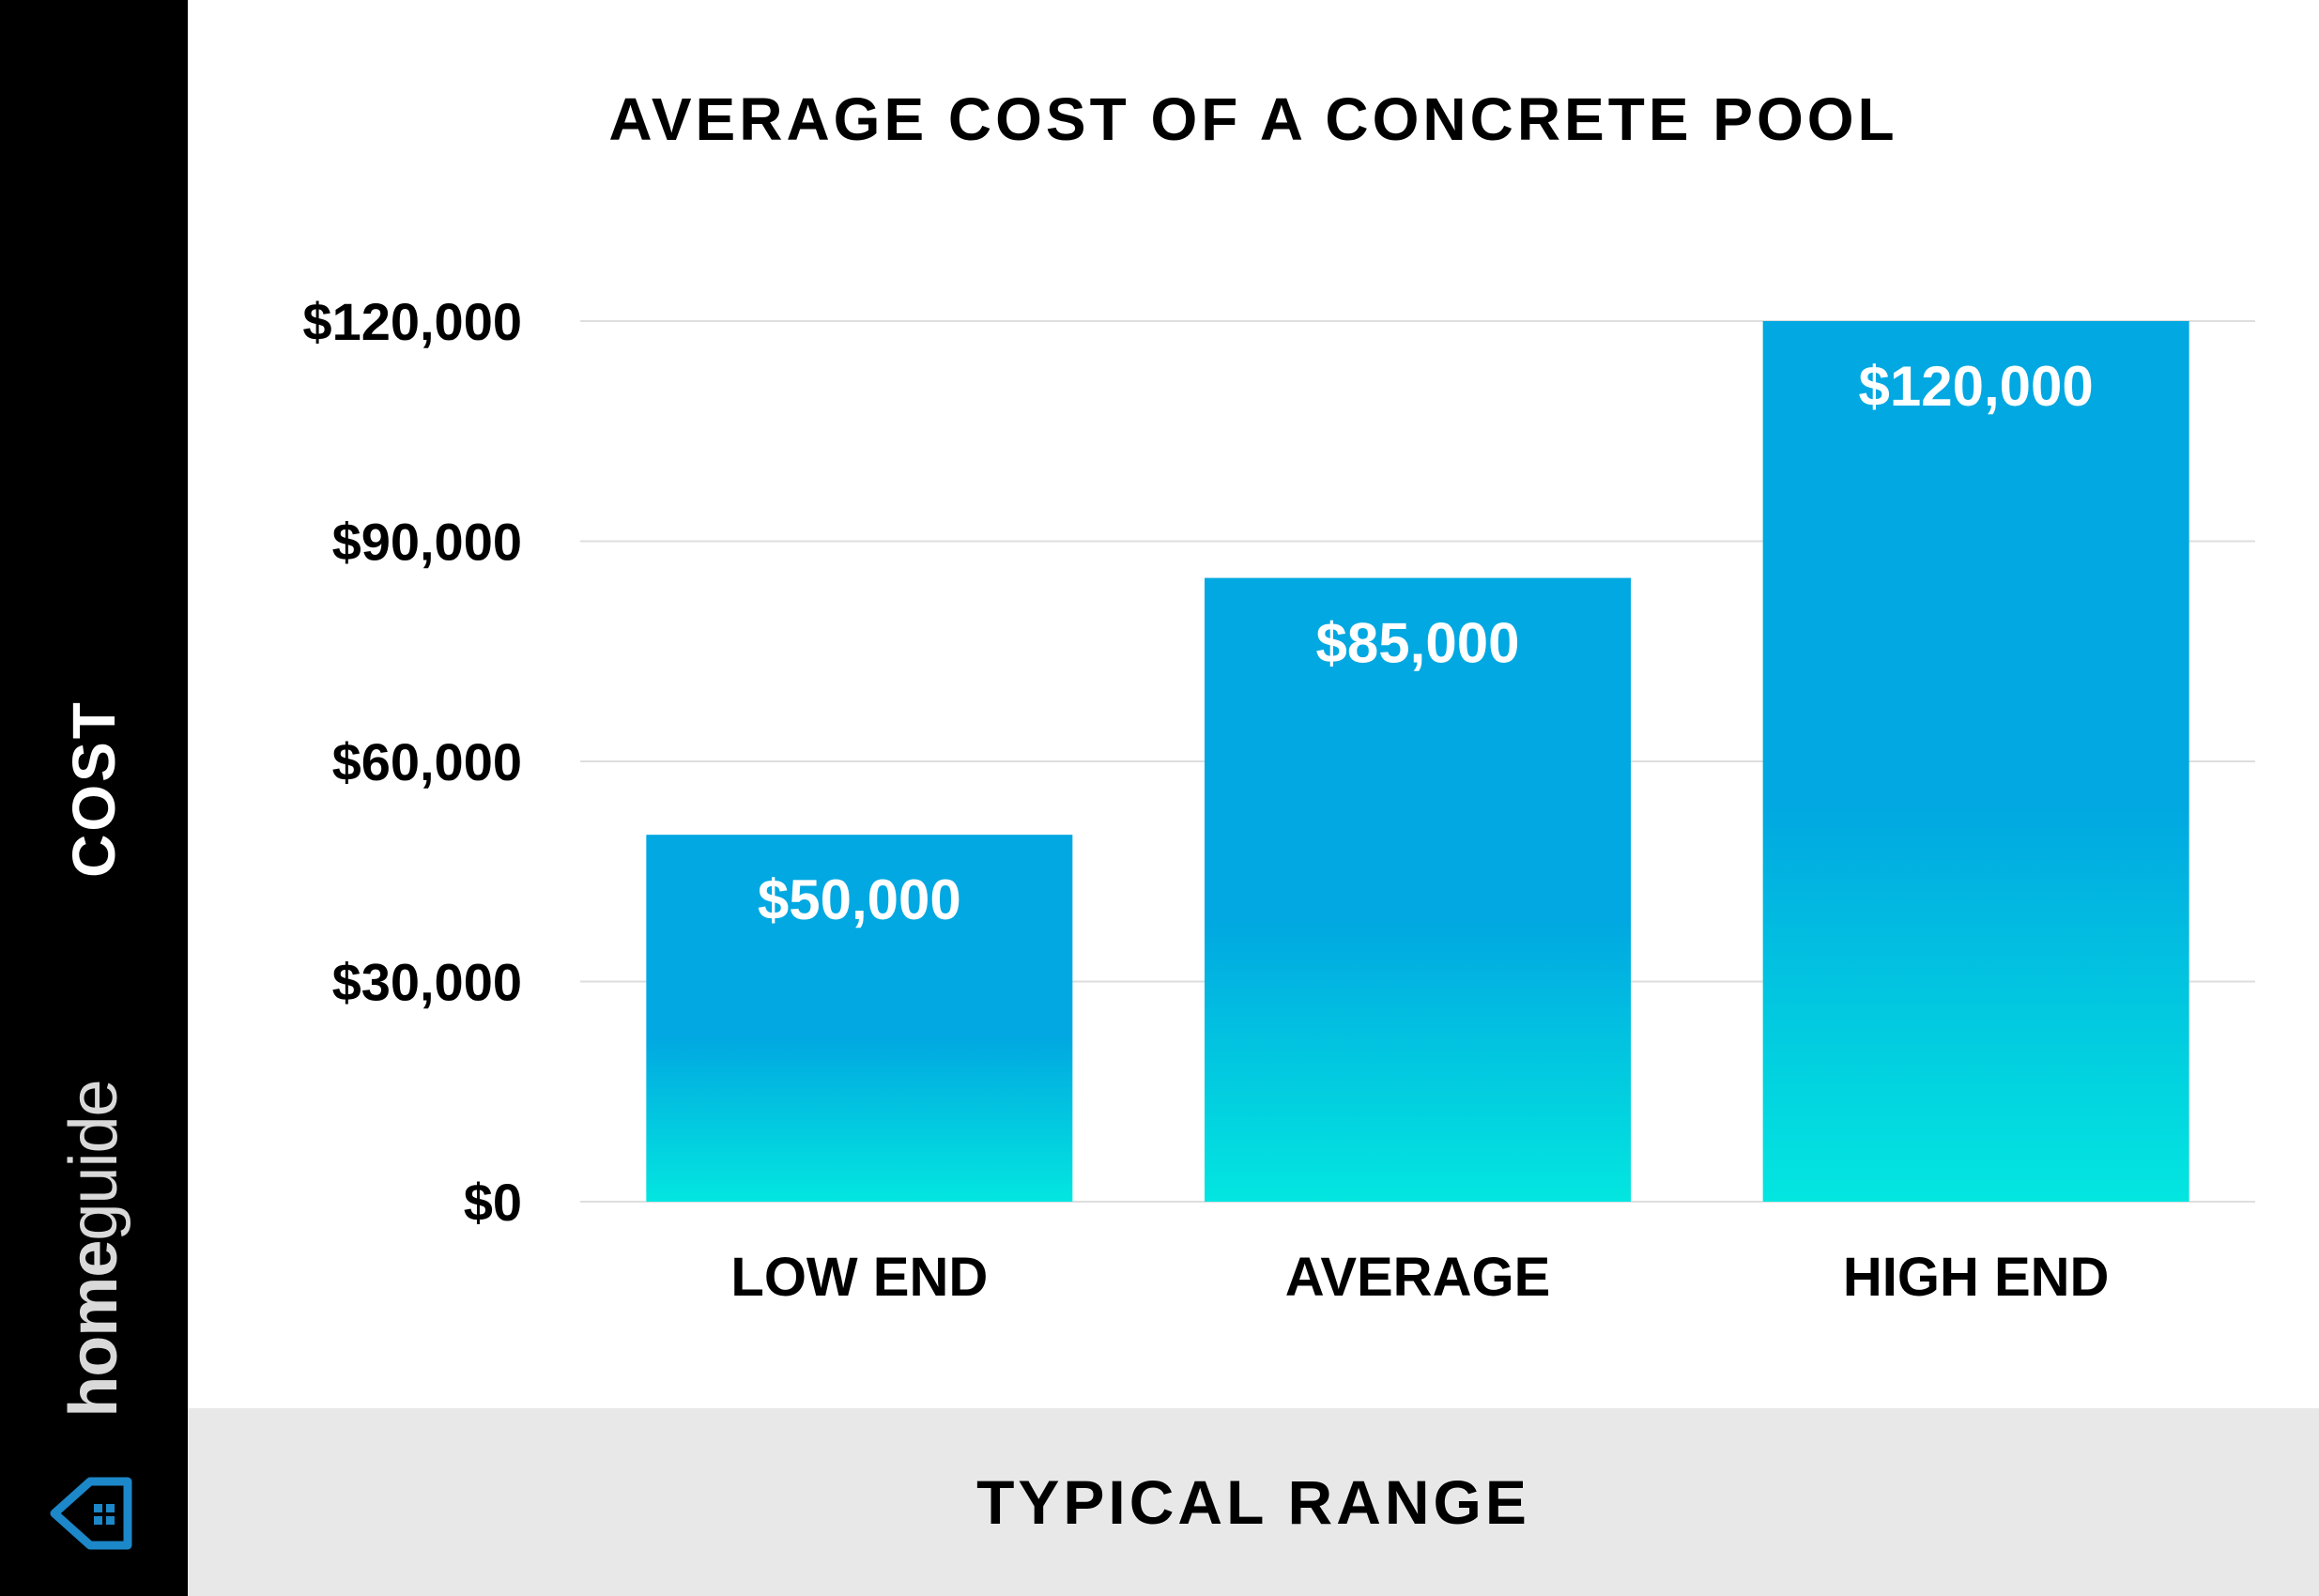  What do you see at coordinates (412, 322) in the screenshot?
I see `y-tick-label: $120,000` at bounding box center [412, 322].